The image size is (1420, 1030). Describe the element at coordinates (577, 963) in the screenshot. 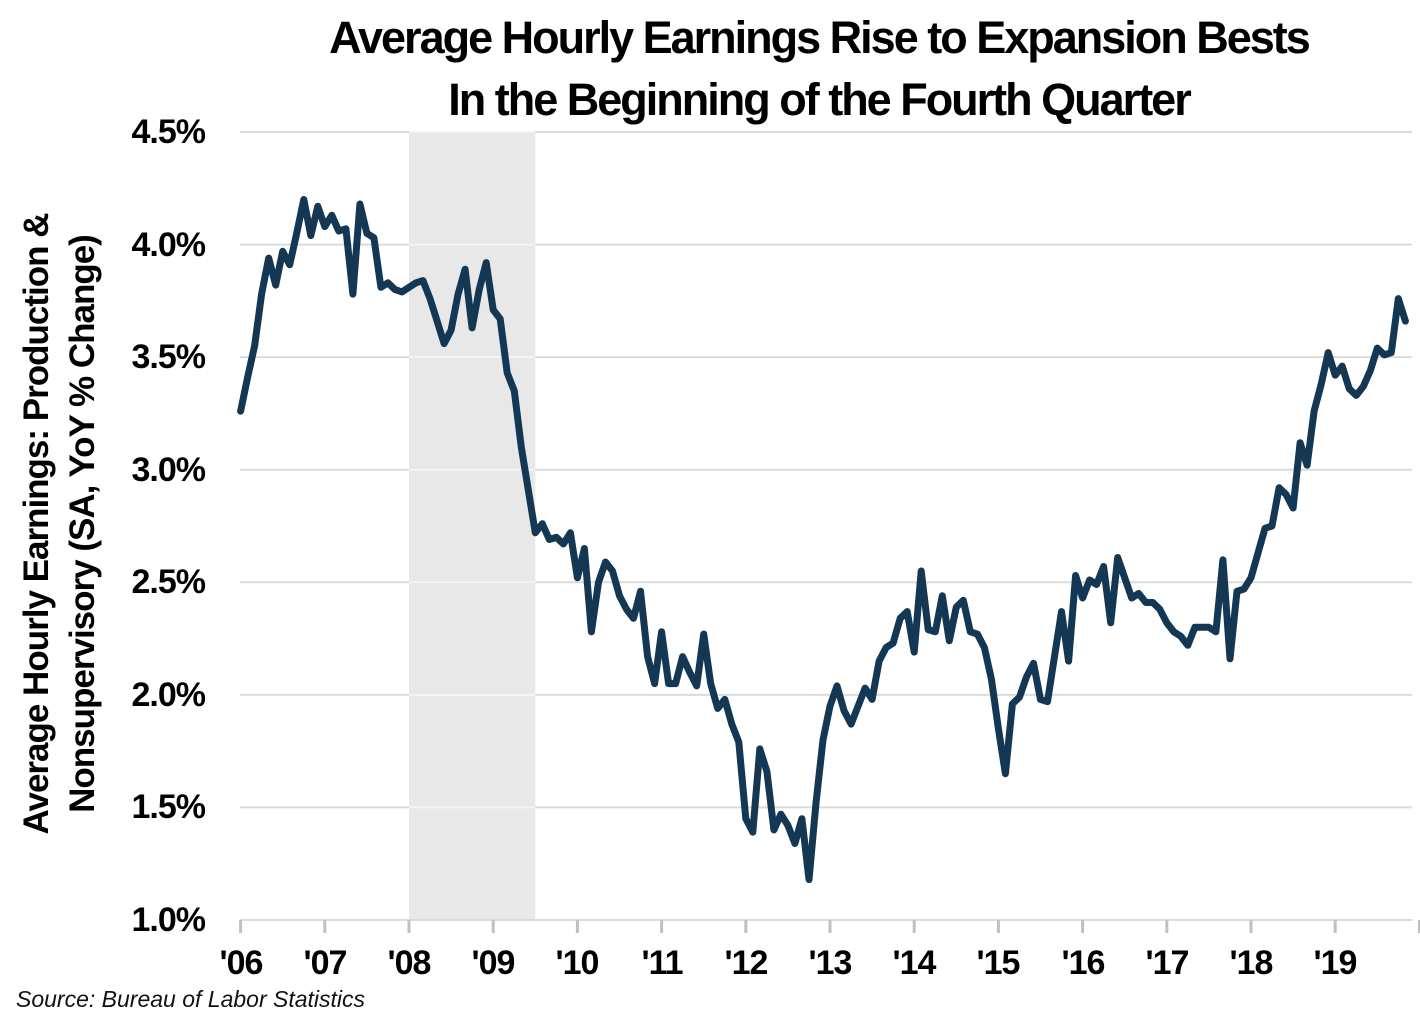

I see `x-tick-label: '10` at that location.